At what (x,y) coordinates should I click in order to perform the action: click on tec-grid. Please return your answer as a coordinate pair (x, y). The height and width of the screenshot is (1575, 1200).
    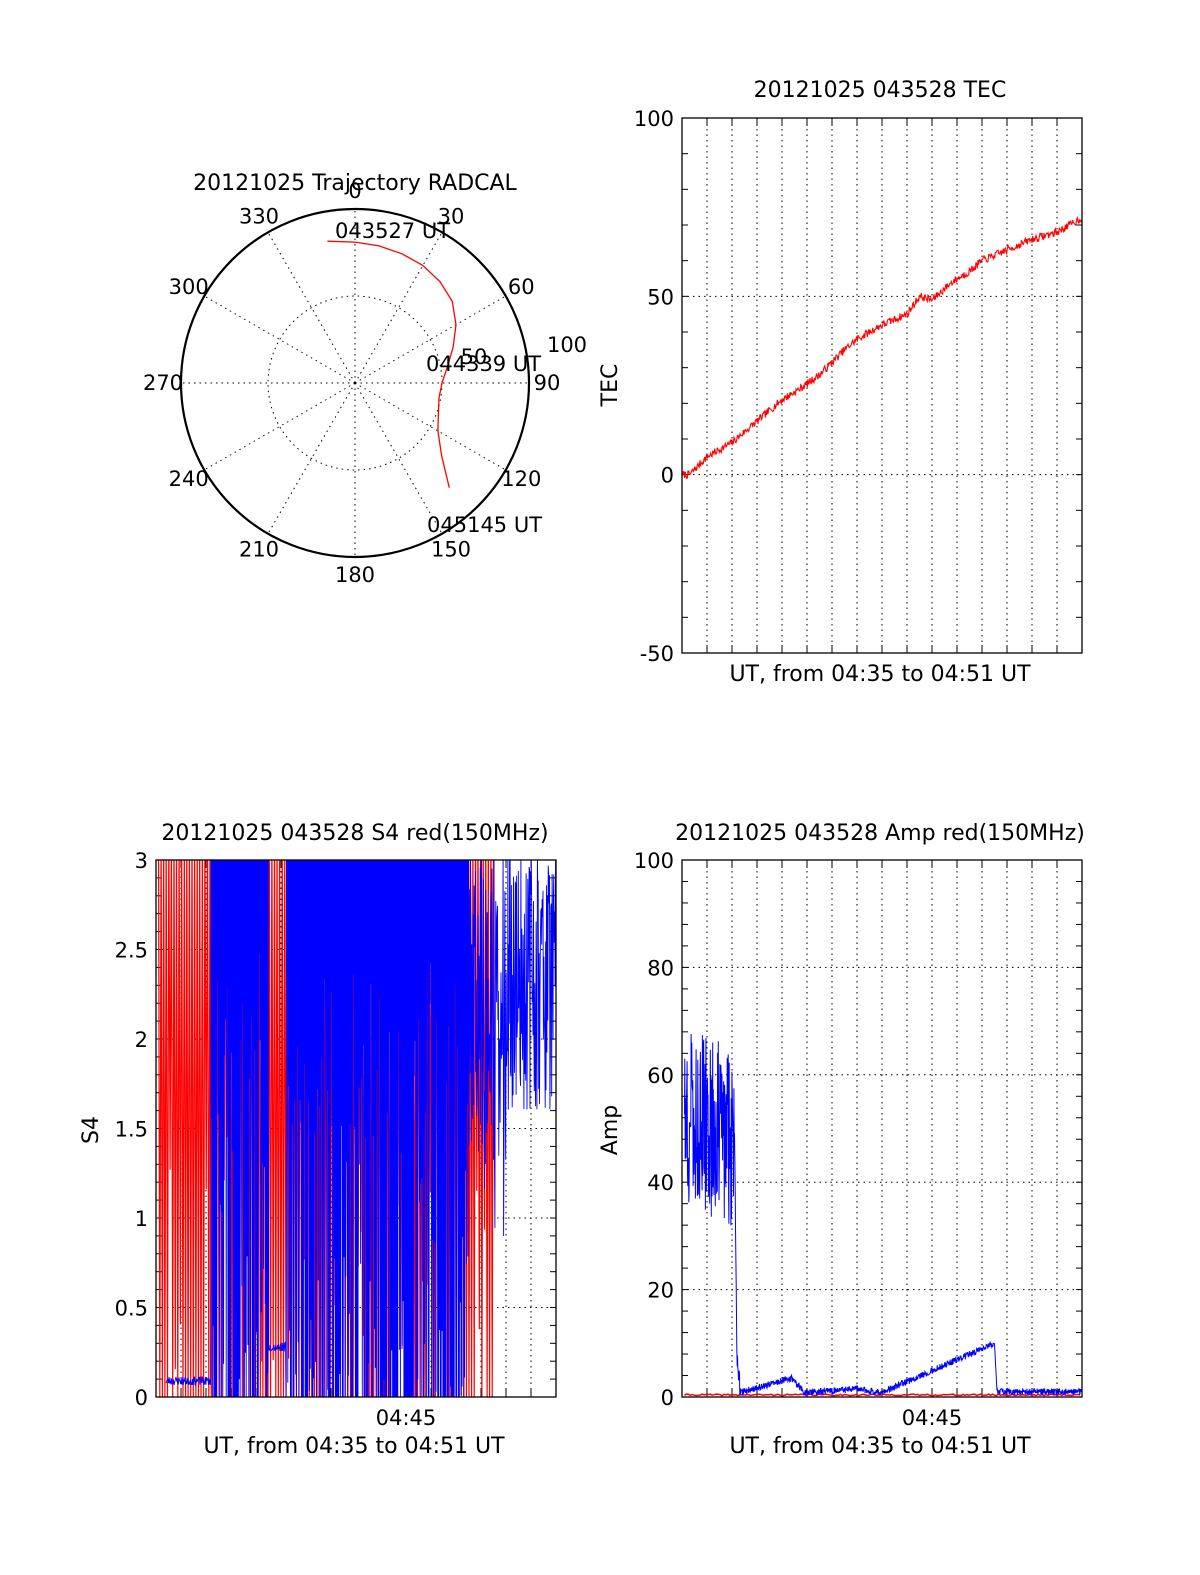
    Looking at the image, I should click on (882, 385).